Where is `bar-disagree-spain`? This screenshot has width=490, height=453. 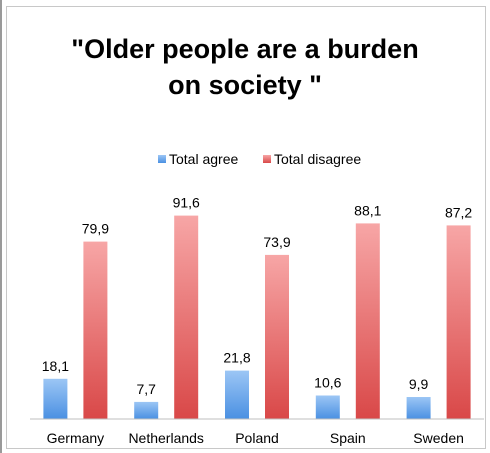
bar-disagree-spain is located at coordinates (367, 321).